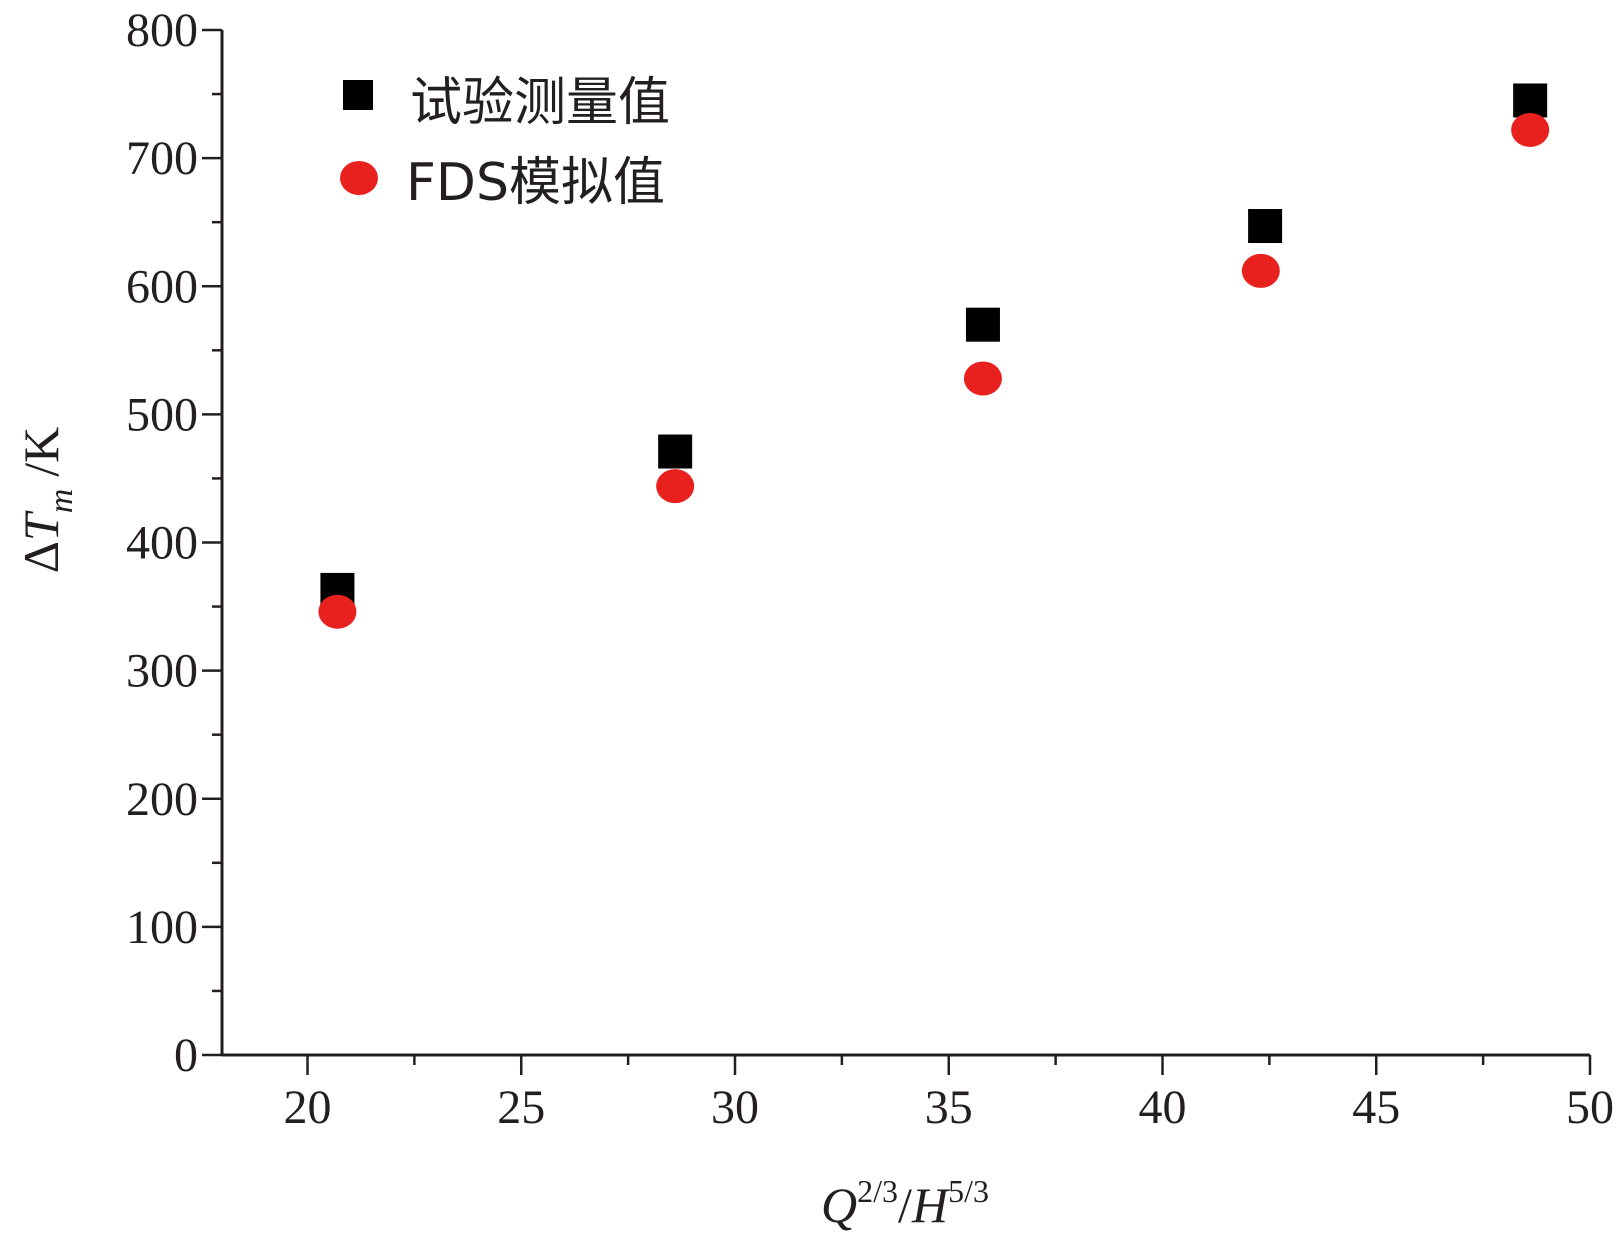 The height and width of the screenshot is (1241, 1618). What do you see at coordinates (359, 178) in the screenshot?
I see `legend-marker-fds` at bounding box center [359, 178].